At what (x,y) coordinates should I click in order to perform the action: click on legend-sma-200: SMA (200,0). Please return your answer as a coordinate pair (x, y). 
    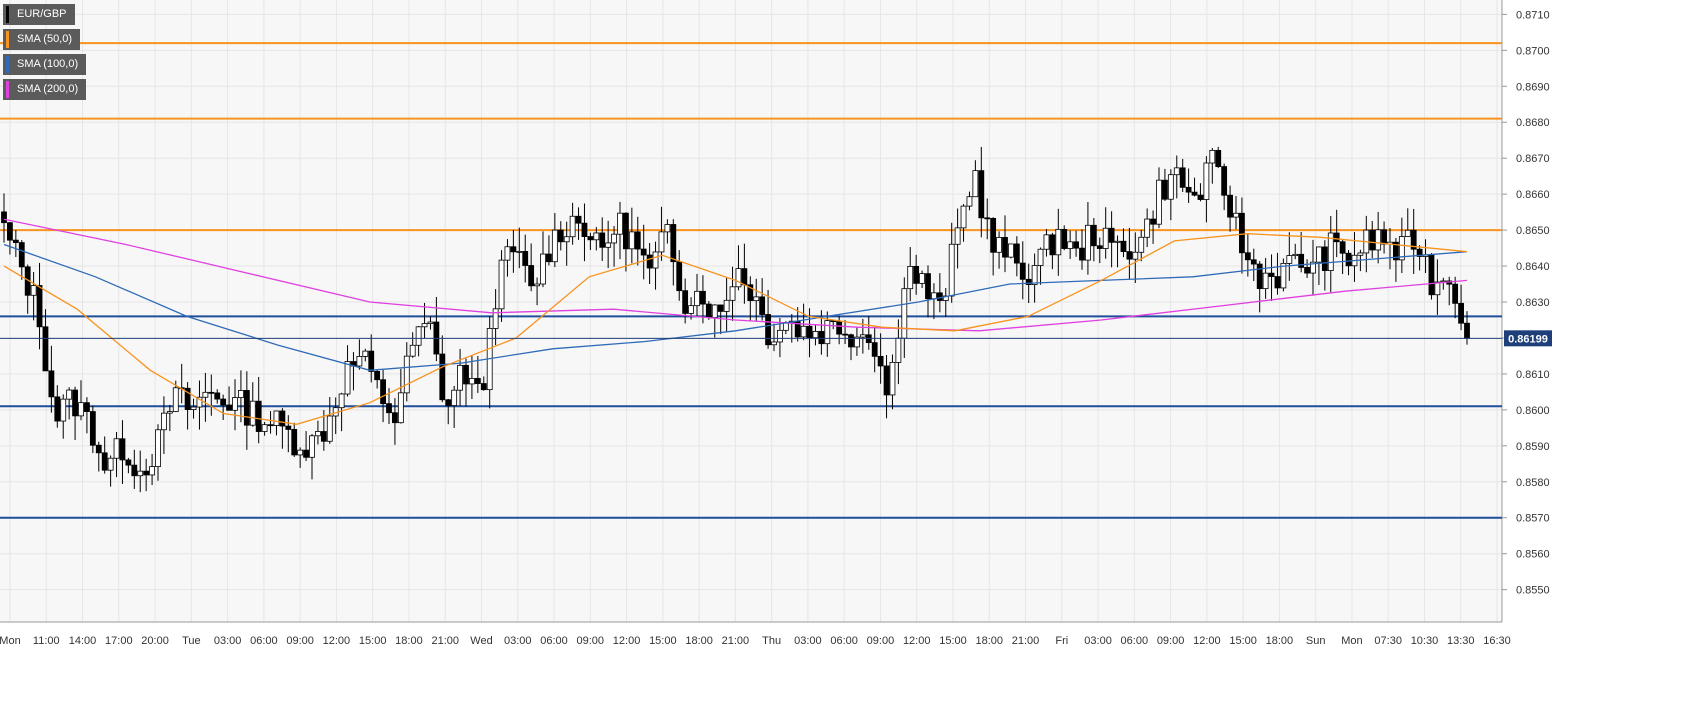
    Looking at the image, I should click on (45, 89).